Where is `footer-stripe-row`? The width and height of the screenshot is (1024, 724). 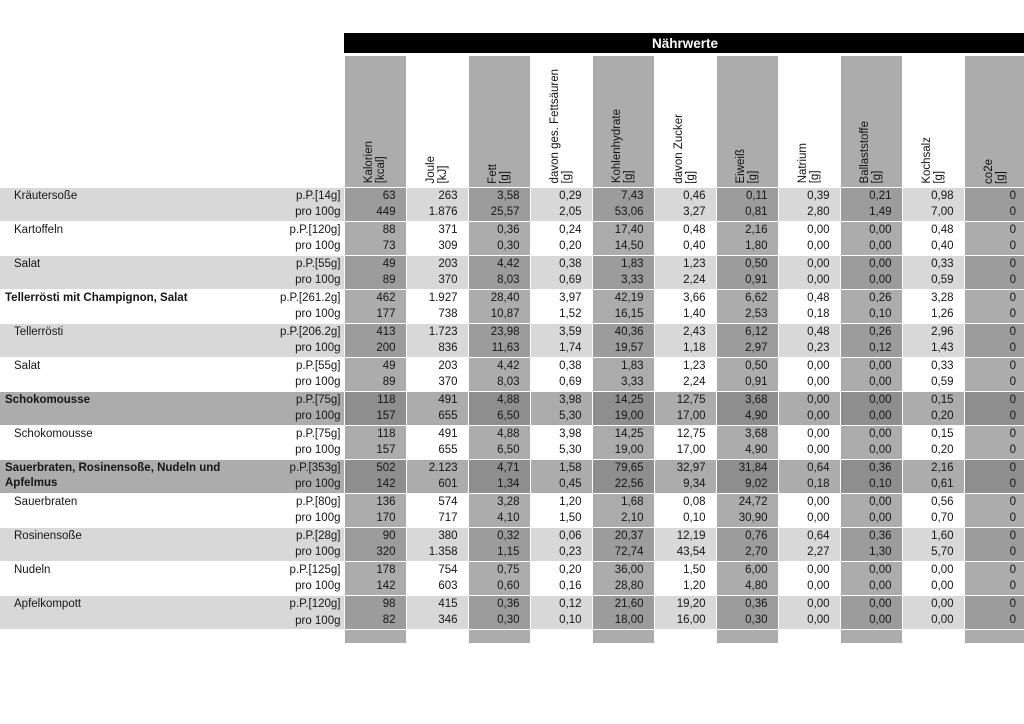 footer-stripe-row is located at coordinates (512, 635).